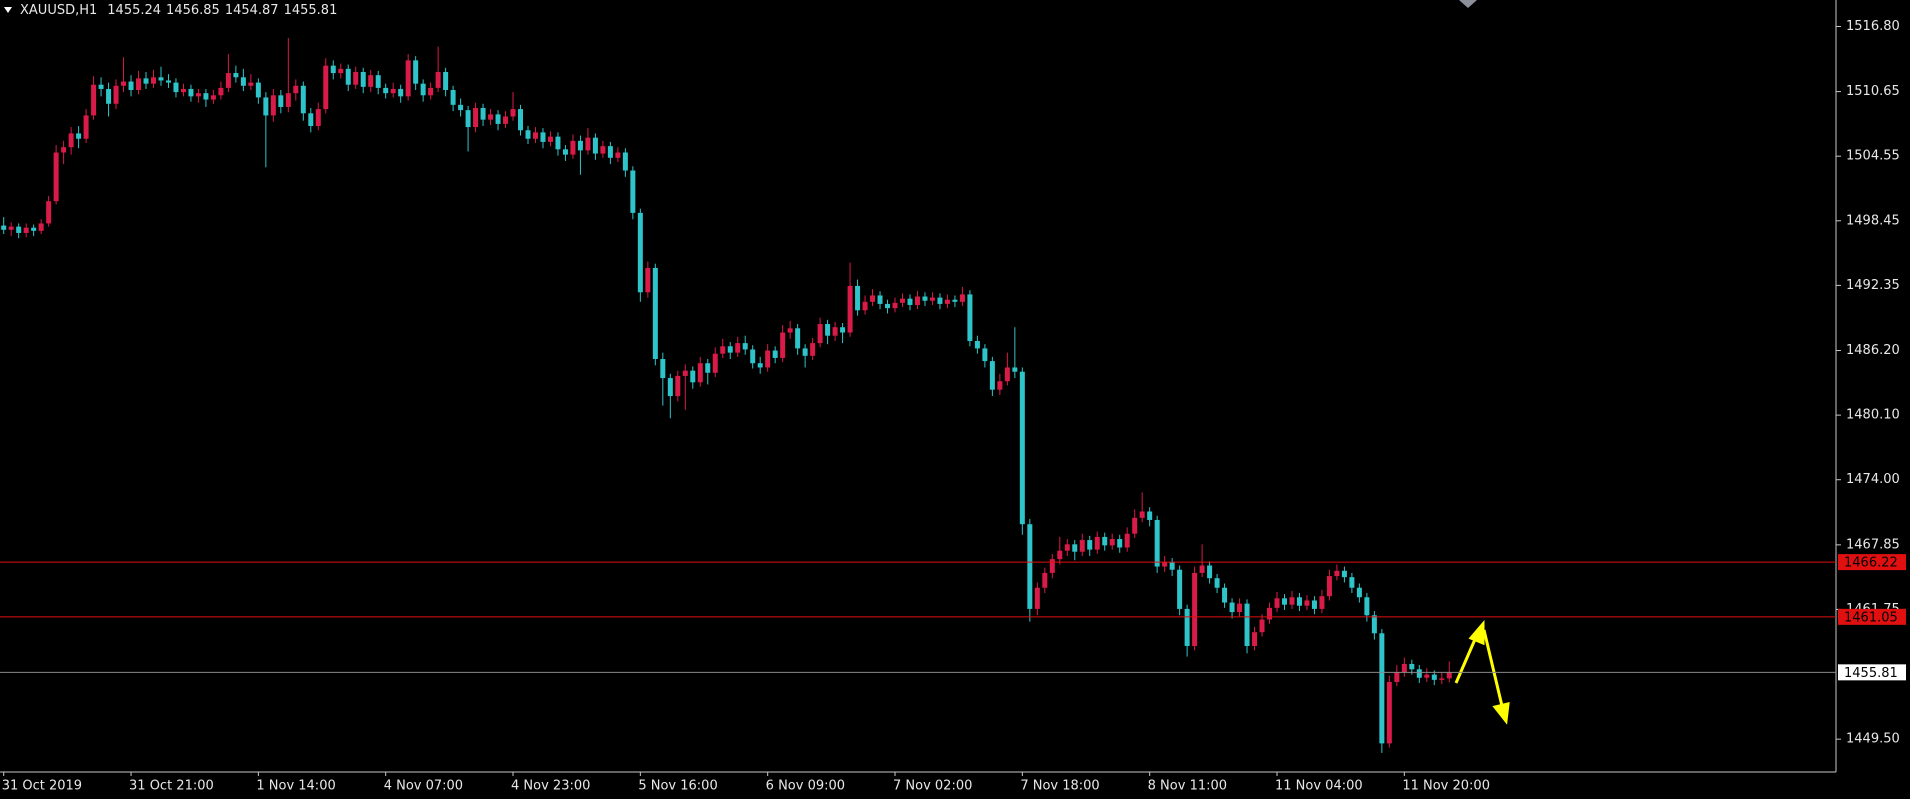  What do you see at coordinates (58, 10) in the screenshot?
I see `symbol: XAUUSD,H1` at bounding box center [58, 10].